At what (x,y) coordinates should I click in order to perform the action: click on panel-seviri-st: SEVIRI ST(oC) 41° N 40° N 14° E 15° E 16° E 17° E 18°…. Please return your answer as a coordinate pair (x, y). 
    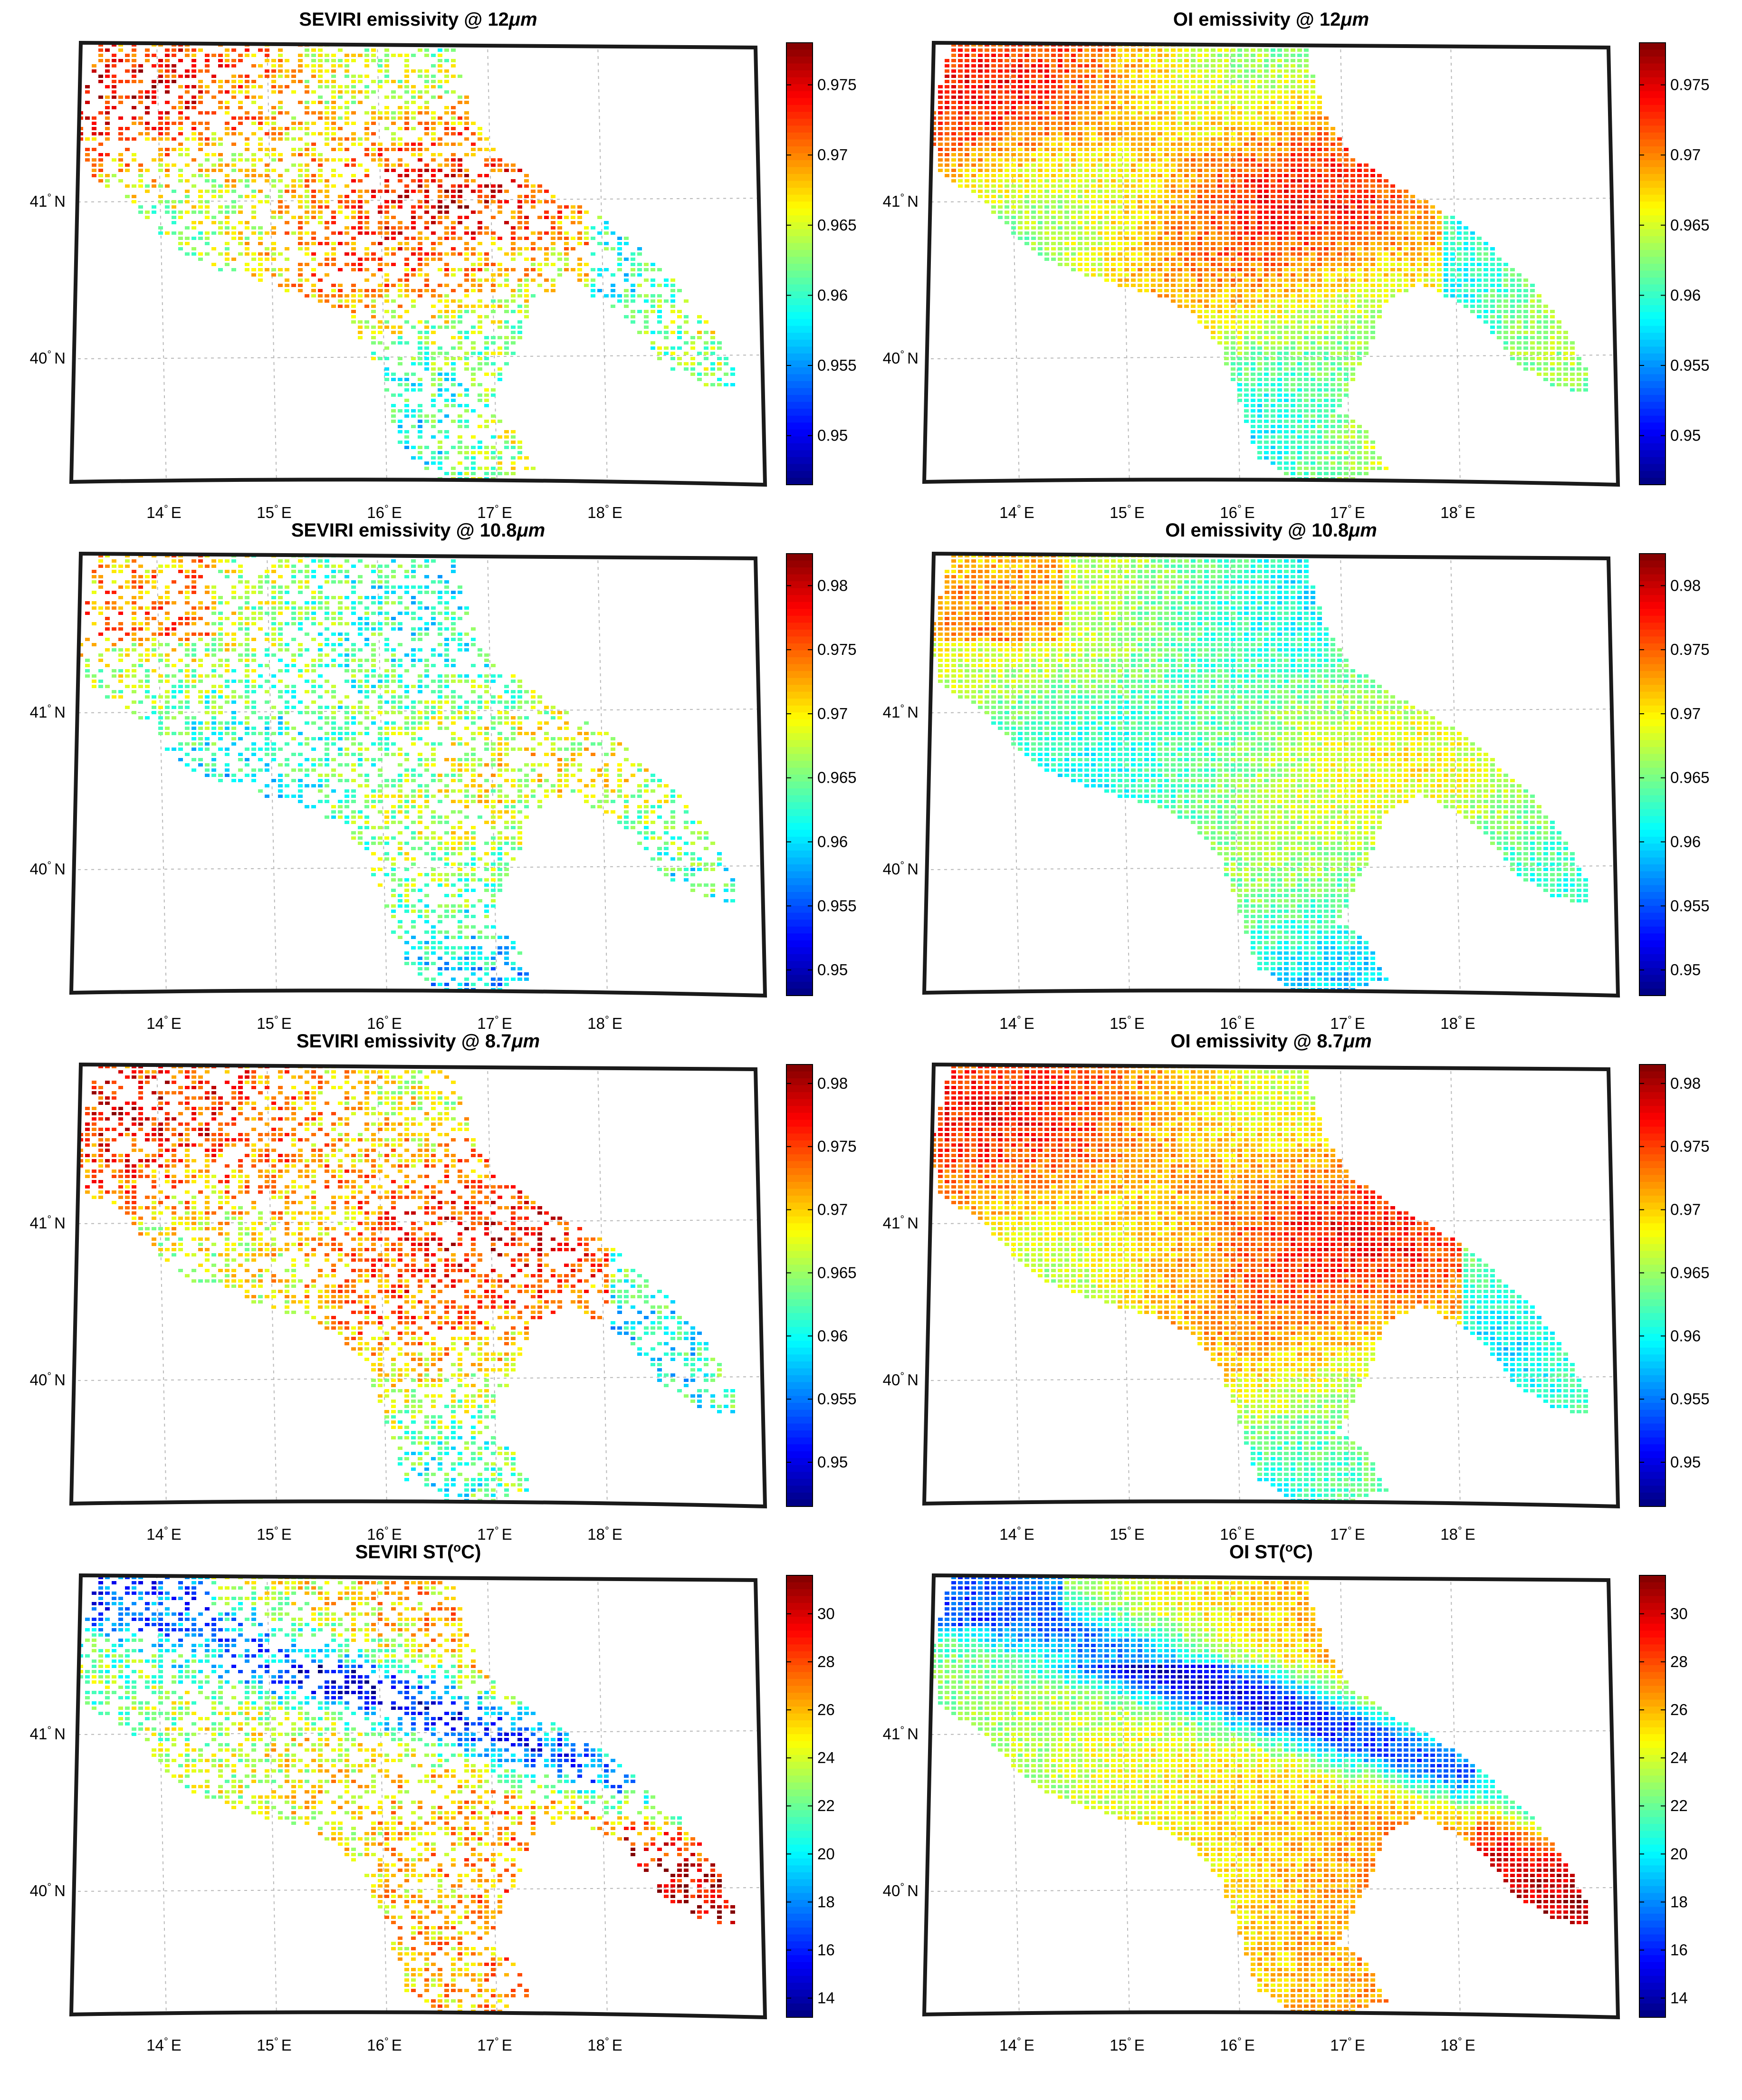
    Looking at the image, I should click on (432, 1797).